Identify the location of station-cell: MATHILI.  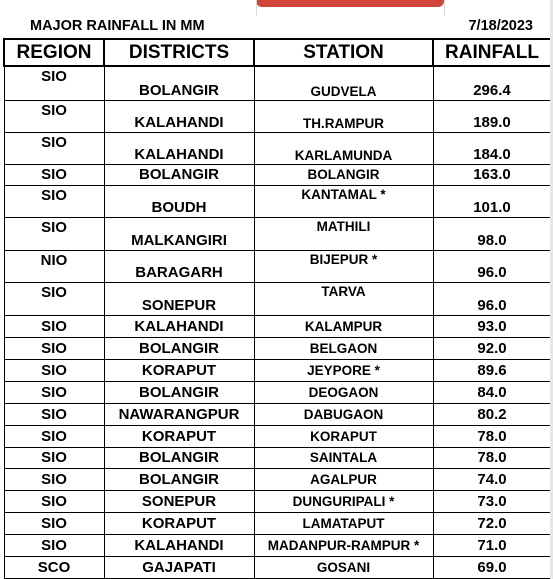
(343, 233).